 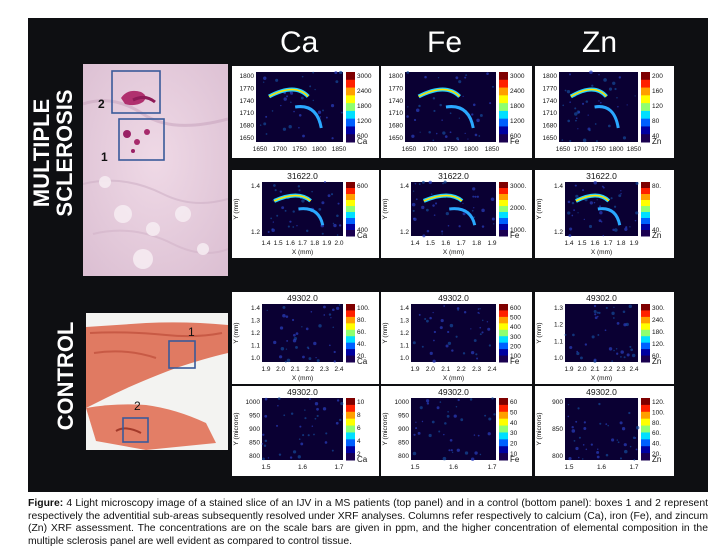 I want to click on y-tick-label: 800, so click(x=557, y=456).